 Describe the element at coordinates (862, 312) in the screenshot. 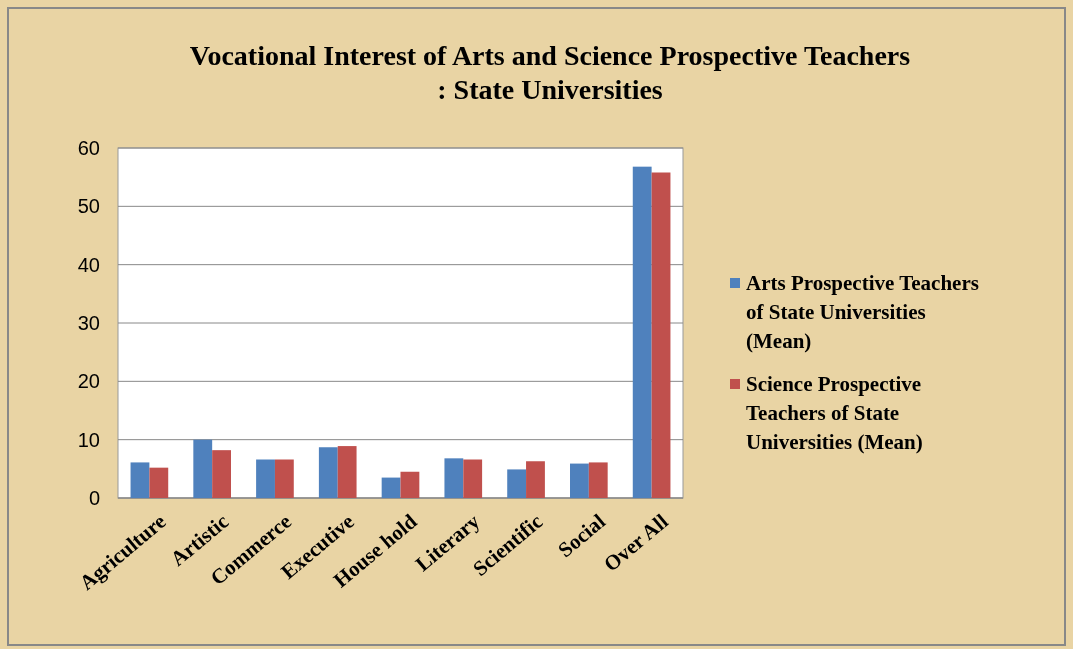

I see `legend-label: Arts Prospective Teachers of State Universities (Mean)` at that location.